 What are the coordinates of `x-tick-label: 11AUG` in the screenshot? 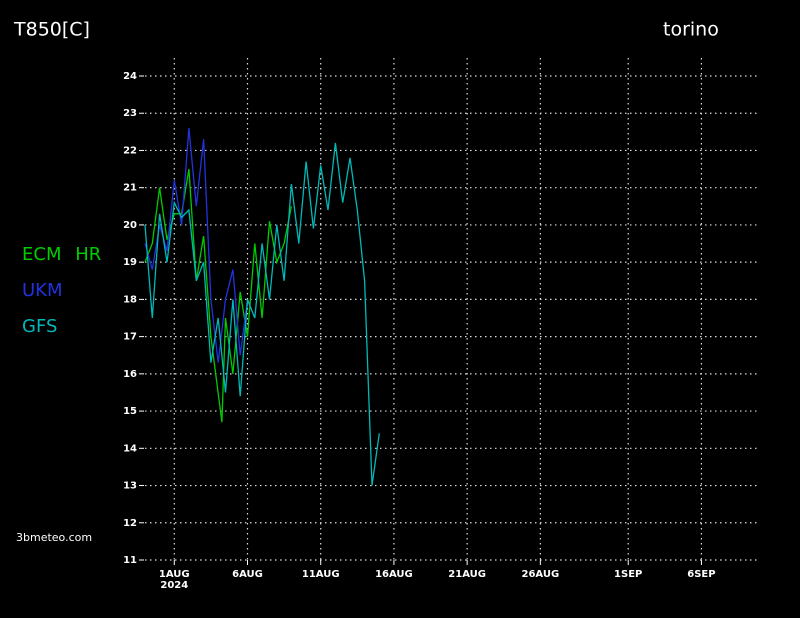 It's located at (321, 574).